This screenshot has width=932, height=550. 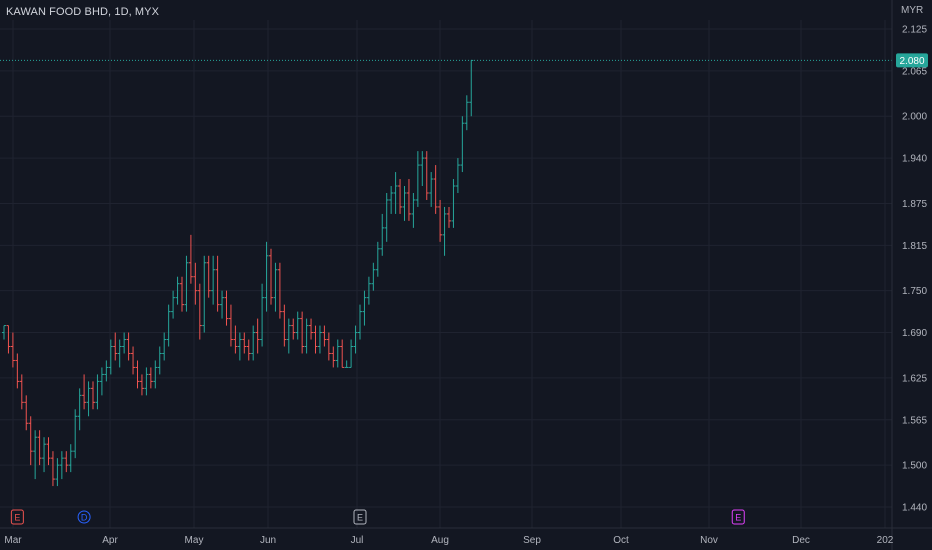 I want to click on y-tick-label: 1.750, so click(x=914, y=291).